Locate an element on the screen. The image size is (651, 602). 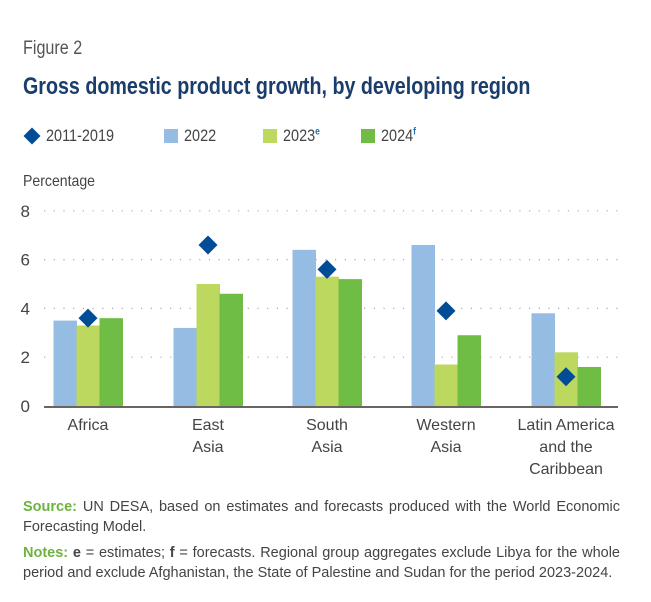
legend-item-2011-2019: 2011-2019 is located at coordinates (74, 136).